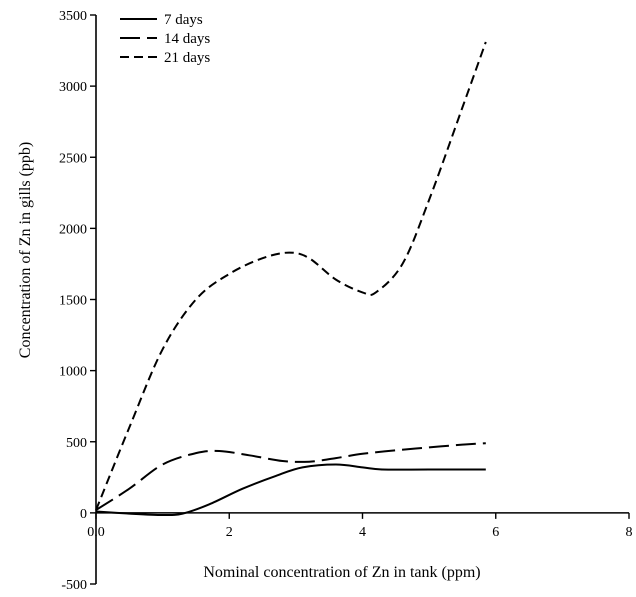  I want to click on legend: 7 days 14 days 21 days, so click(165, 39).